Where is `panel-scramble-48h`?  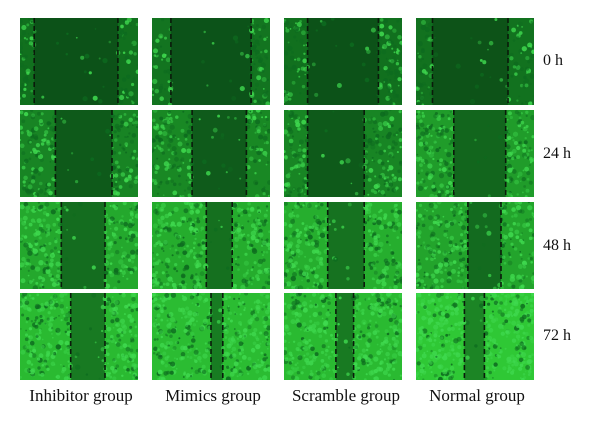
panel-scramble-48h is located at coordinates (343, 245).